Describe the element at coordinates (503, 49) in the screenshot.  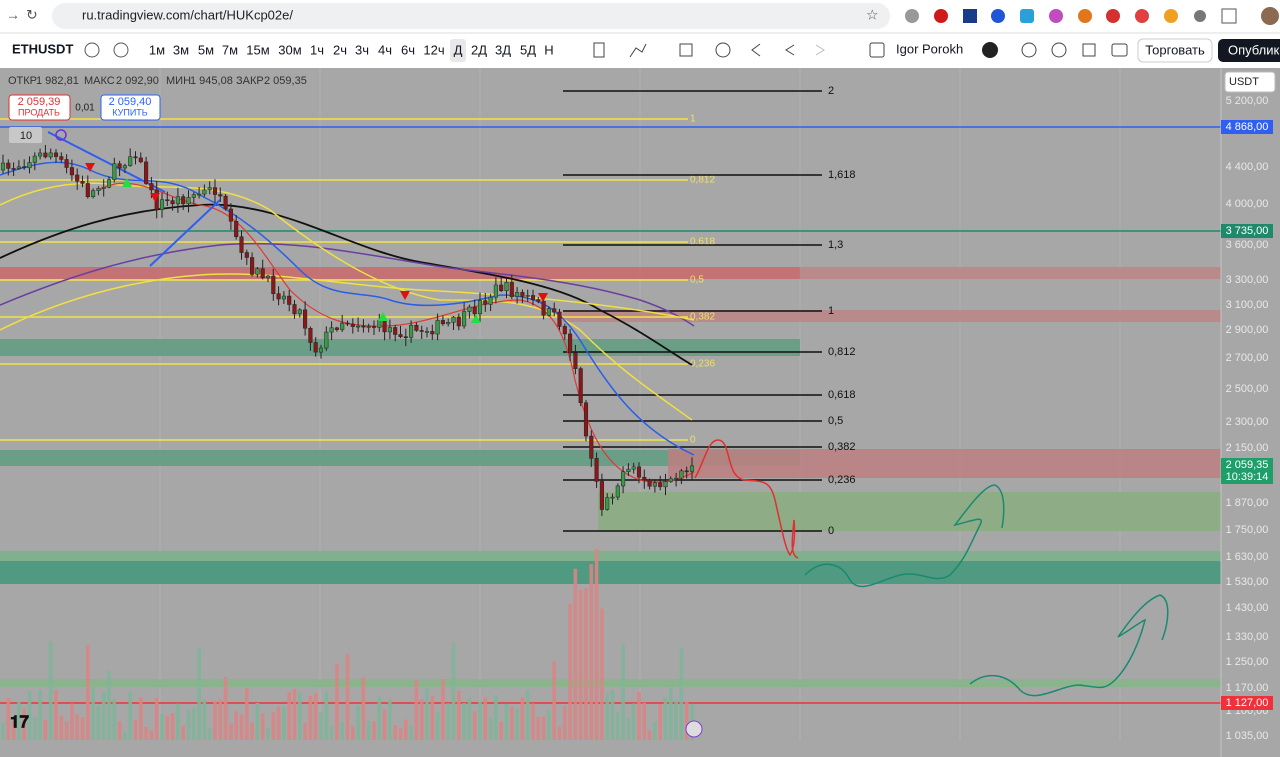
I see `interval: 3Д` at that location.